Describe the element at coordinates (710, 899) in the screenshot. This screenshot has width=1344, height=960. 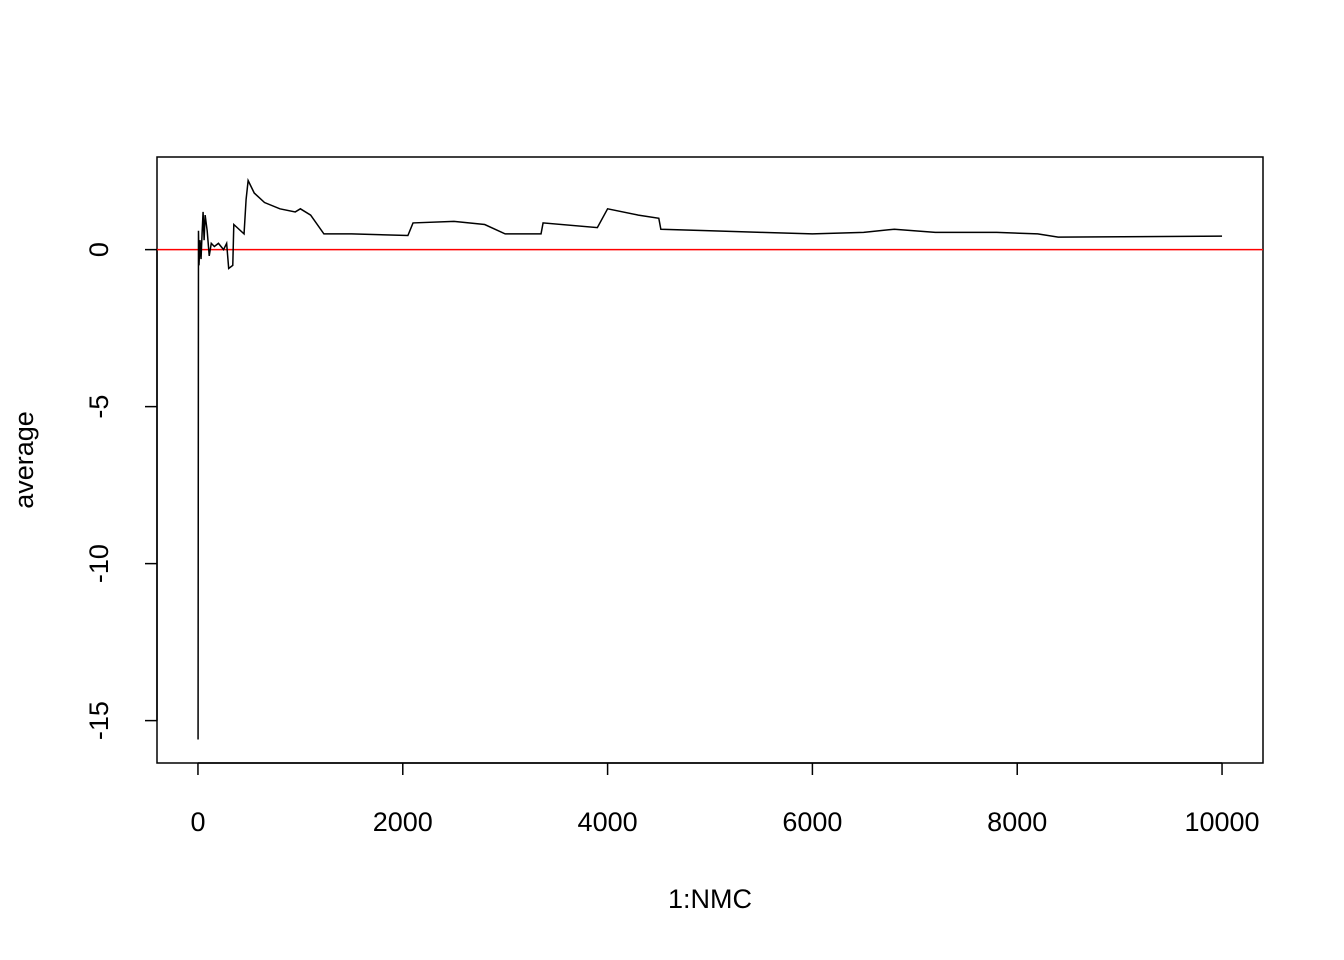
I see `x-axis-title: 1:NMC` at that location.